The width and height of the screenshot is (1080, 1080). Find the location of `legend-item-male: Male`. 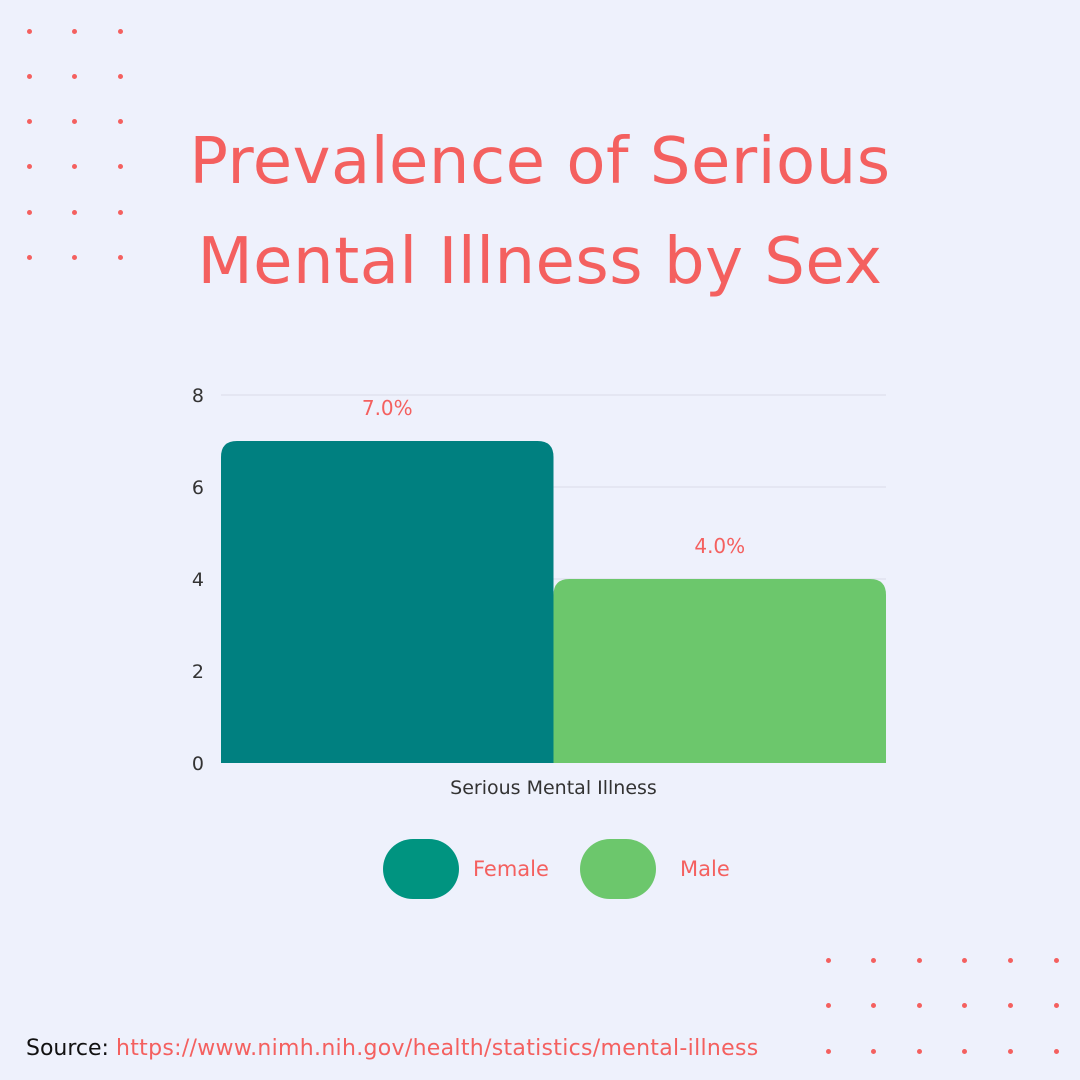

legend-item-male: Male is located at coordinates (655, 869).